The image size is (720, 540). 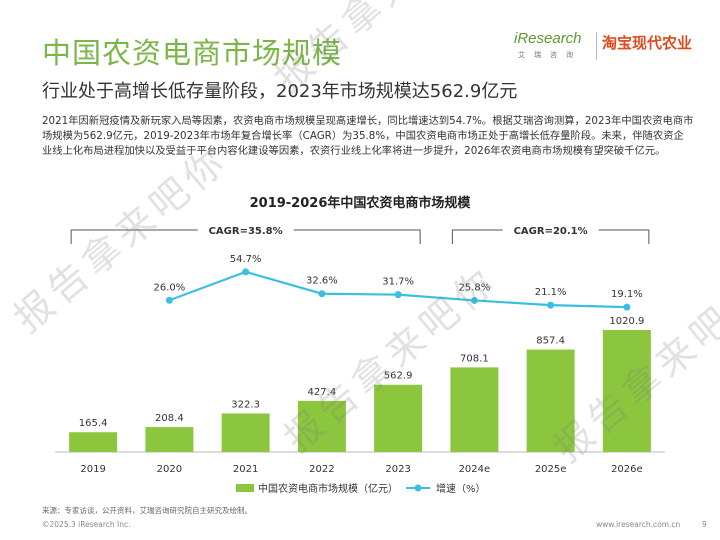 I want to click on x-tick-label: 2019, so click(x=92, y=469).